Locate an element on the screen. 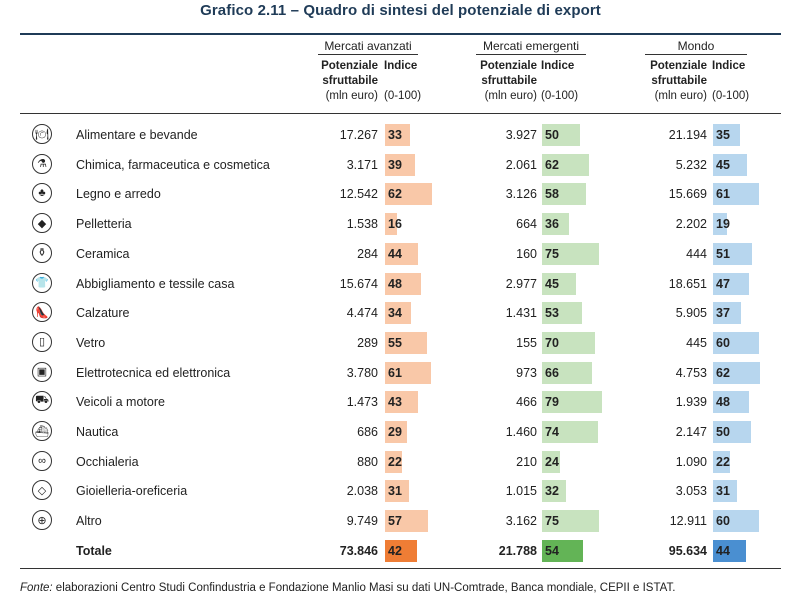  table-row: ⊕ Altro 9.749 57 3.162 75 12.911 60 is located at coordinates (400, 521).